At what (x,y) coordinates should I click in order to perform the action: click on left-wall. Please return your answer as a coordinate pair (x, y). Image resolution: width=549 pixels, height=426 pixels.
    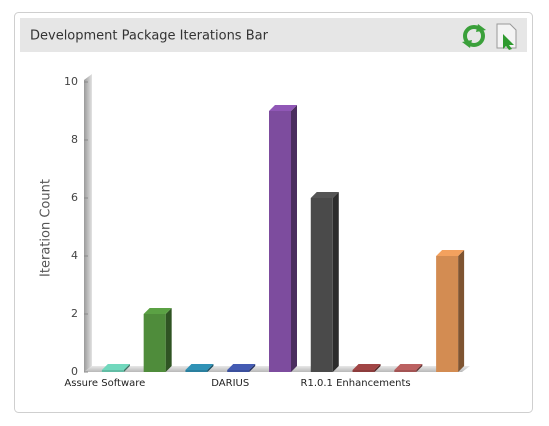
    Looking at the image, I should click on (88, 223).